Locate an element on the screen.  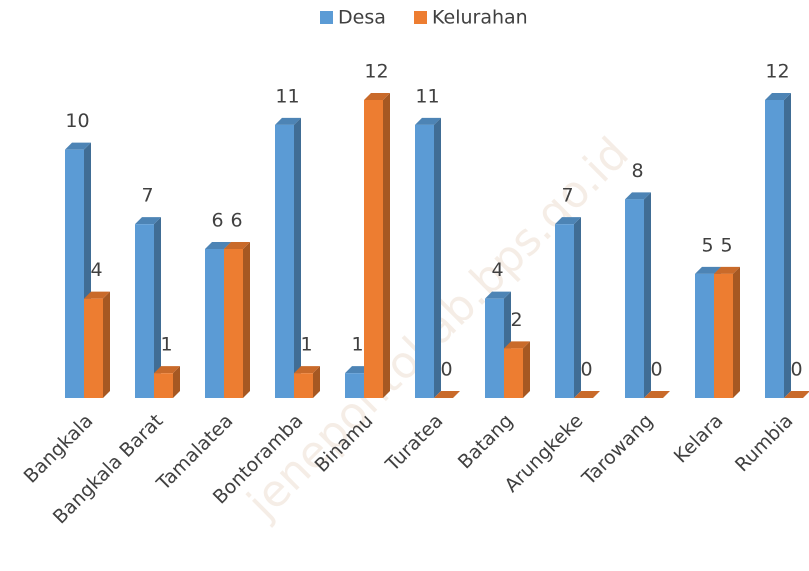
data-label: 10 is located at coordinates (77, 121).